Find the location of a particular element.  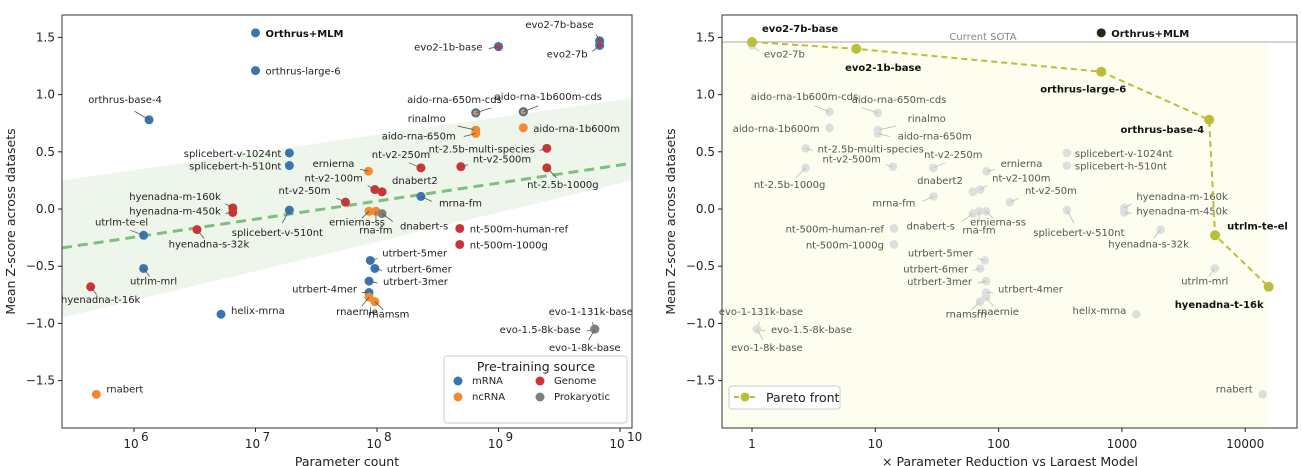

point-label: helix-mrna is located at coordinates (1100, 311).